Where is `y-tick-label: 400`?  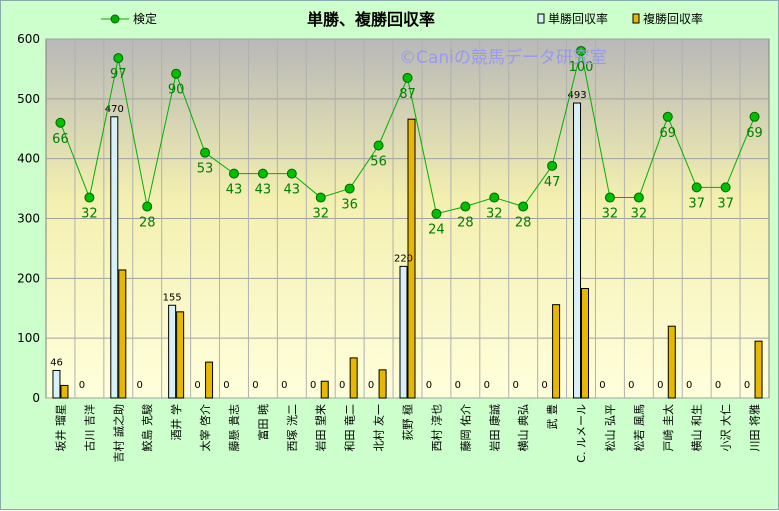
y-tick-label: 400 is located at coordinates (28, 159).